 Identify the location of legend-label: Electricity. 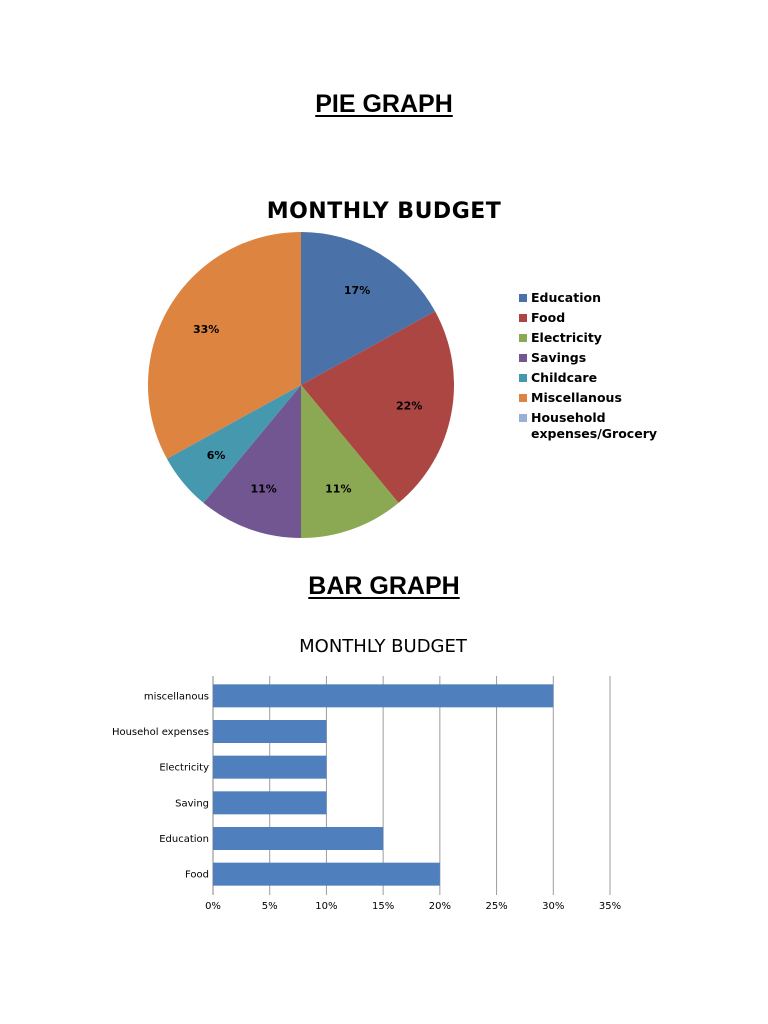
(566, 337).